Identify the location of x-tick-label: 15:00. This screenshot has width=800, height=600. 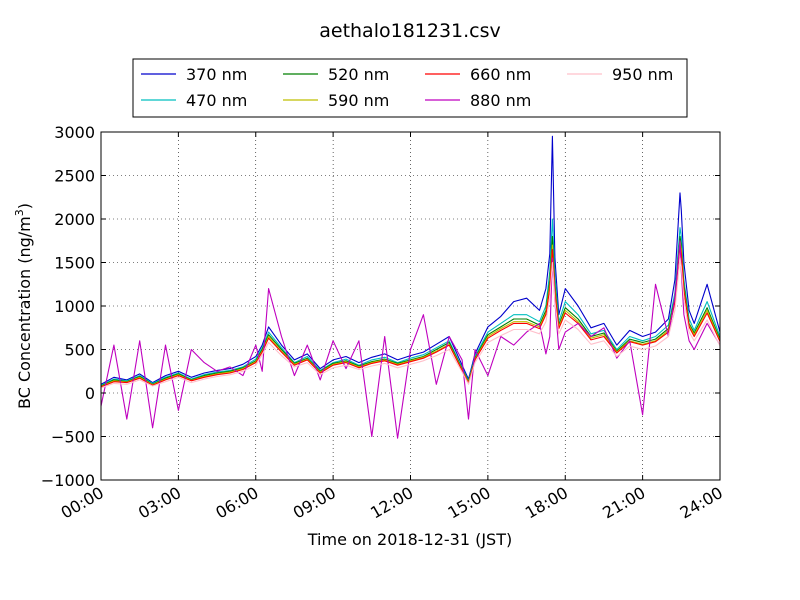
(468, 503).